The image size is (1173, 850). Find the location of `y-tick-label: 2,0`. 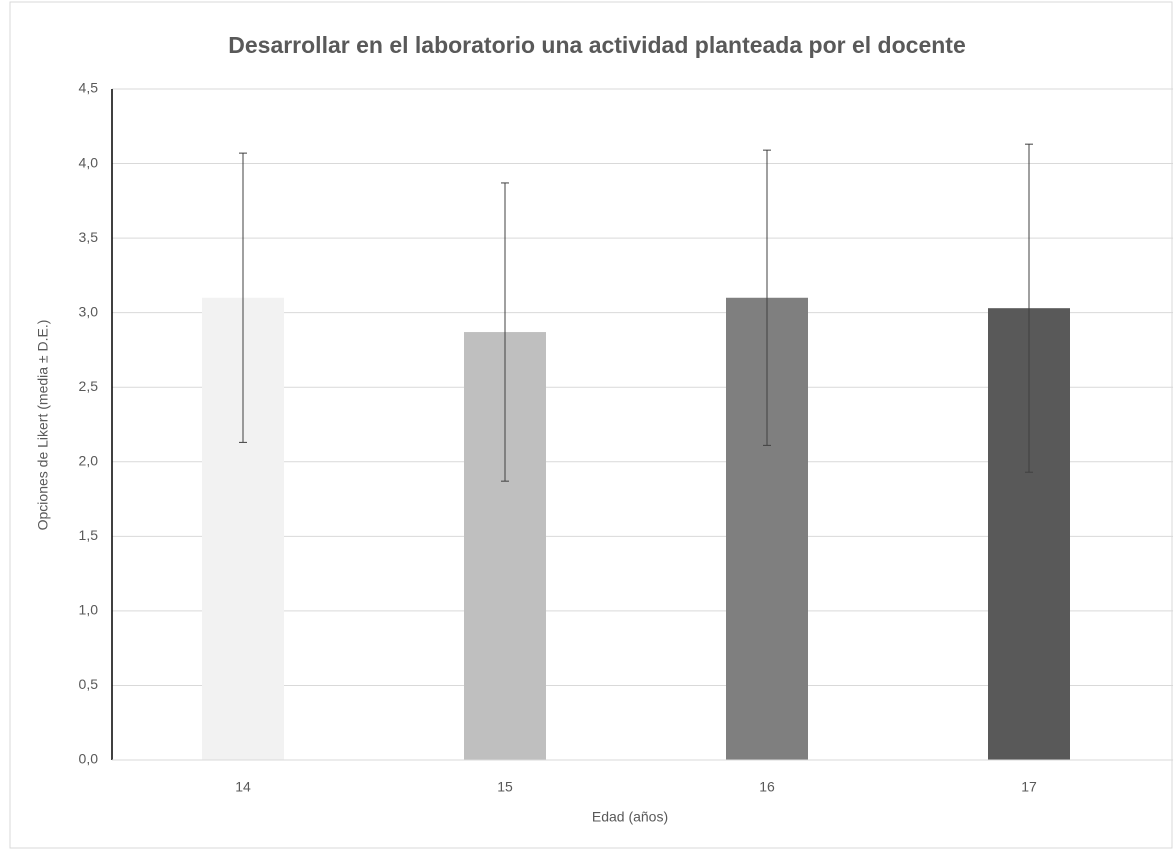

y-tick-label: 2,0 is located at coordinates (89, 460).